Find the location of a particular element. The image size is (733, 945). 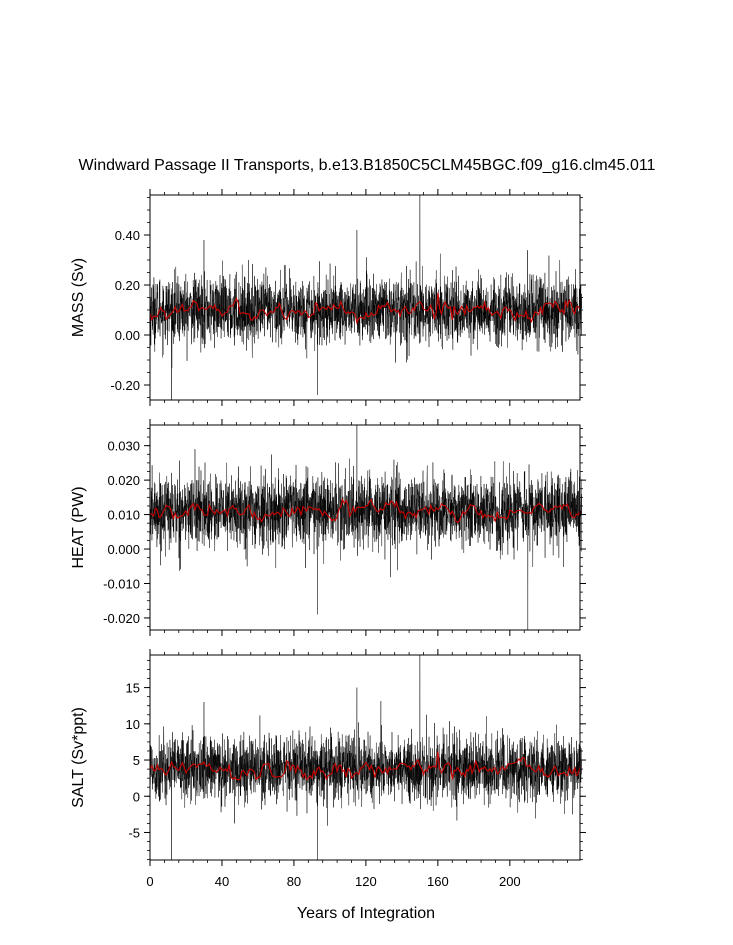

xtick-label: 200 is located at coordinates (510, 881).